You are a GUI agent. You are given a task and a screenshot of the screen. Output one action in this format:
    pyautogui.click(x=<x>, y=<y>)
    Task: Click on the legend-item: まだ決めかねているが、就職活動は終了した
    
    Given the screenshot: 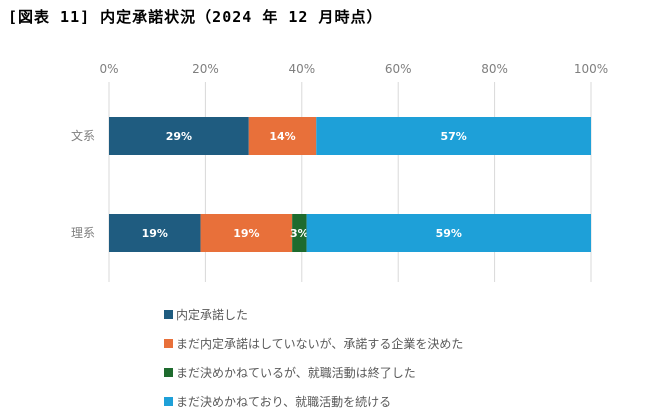 What is the action you would take?
    pyautogui.click(x=313, y=372)
    